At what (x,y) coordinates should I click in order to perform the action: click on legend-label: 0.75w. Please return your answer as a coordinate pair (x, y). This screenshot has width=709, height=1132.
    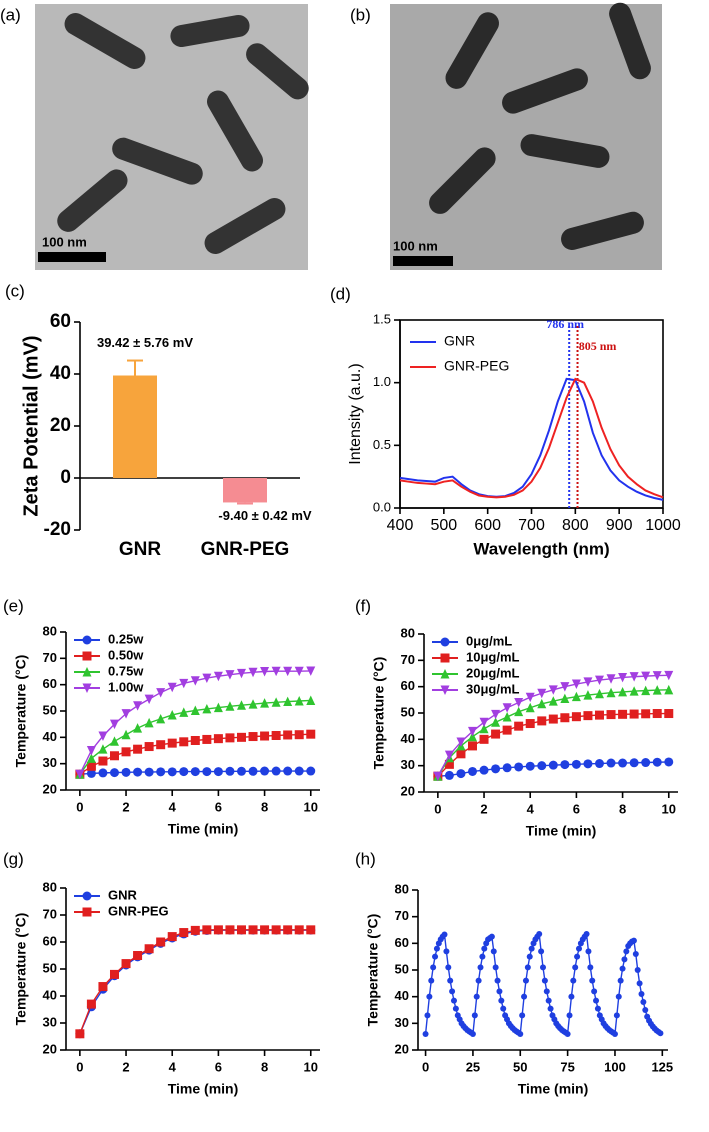
    Looking at the image, I should click on (126, 670).